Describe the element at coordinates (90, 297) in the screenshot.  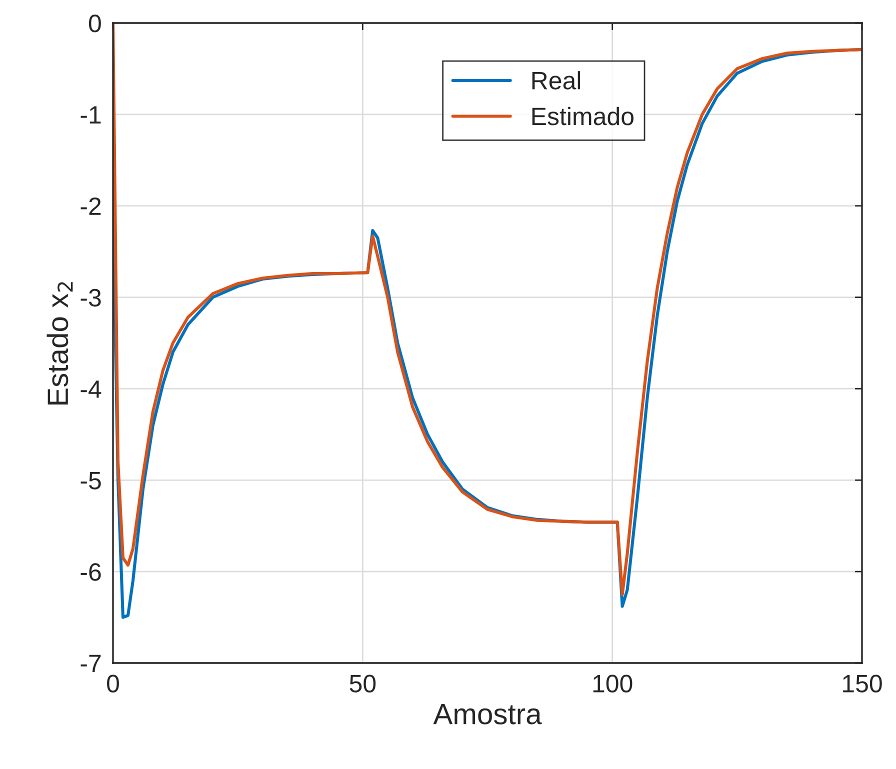
I see `y-tick-label: -3` at that location.